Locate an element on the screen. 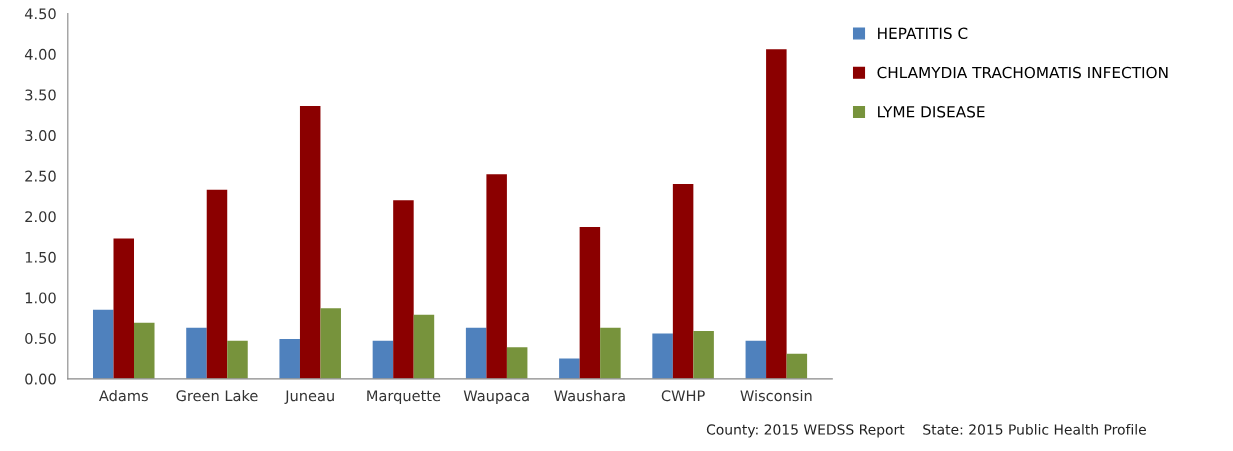 This screenshot has width=1233, height=451. legend-label: LYME DISEASE is located at coordinates (931, 112).